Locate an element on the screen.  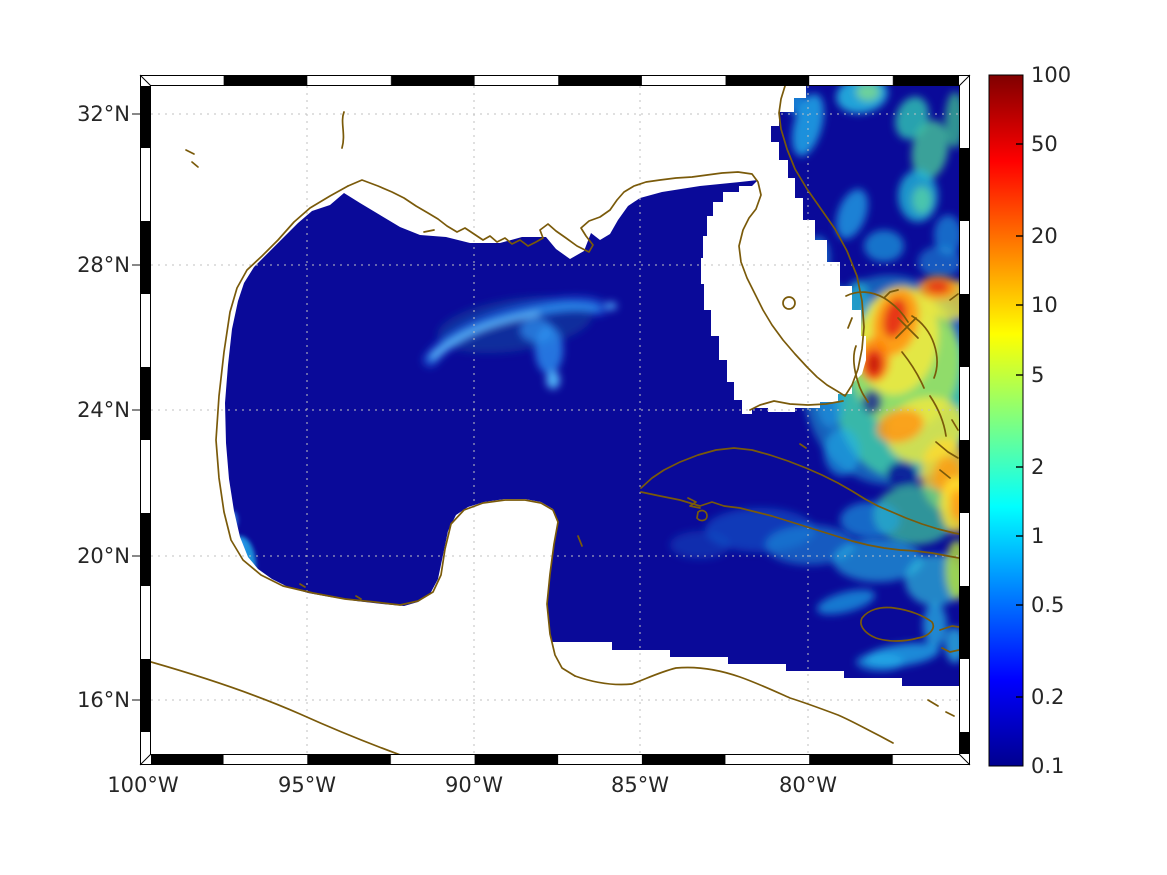
y-tick-label: 32°N is located at coordinates (103, 114).